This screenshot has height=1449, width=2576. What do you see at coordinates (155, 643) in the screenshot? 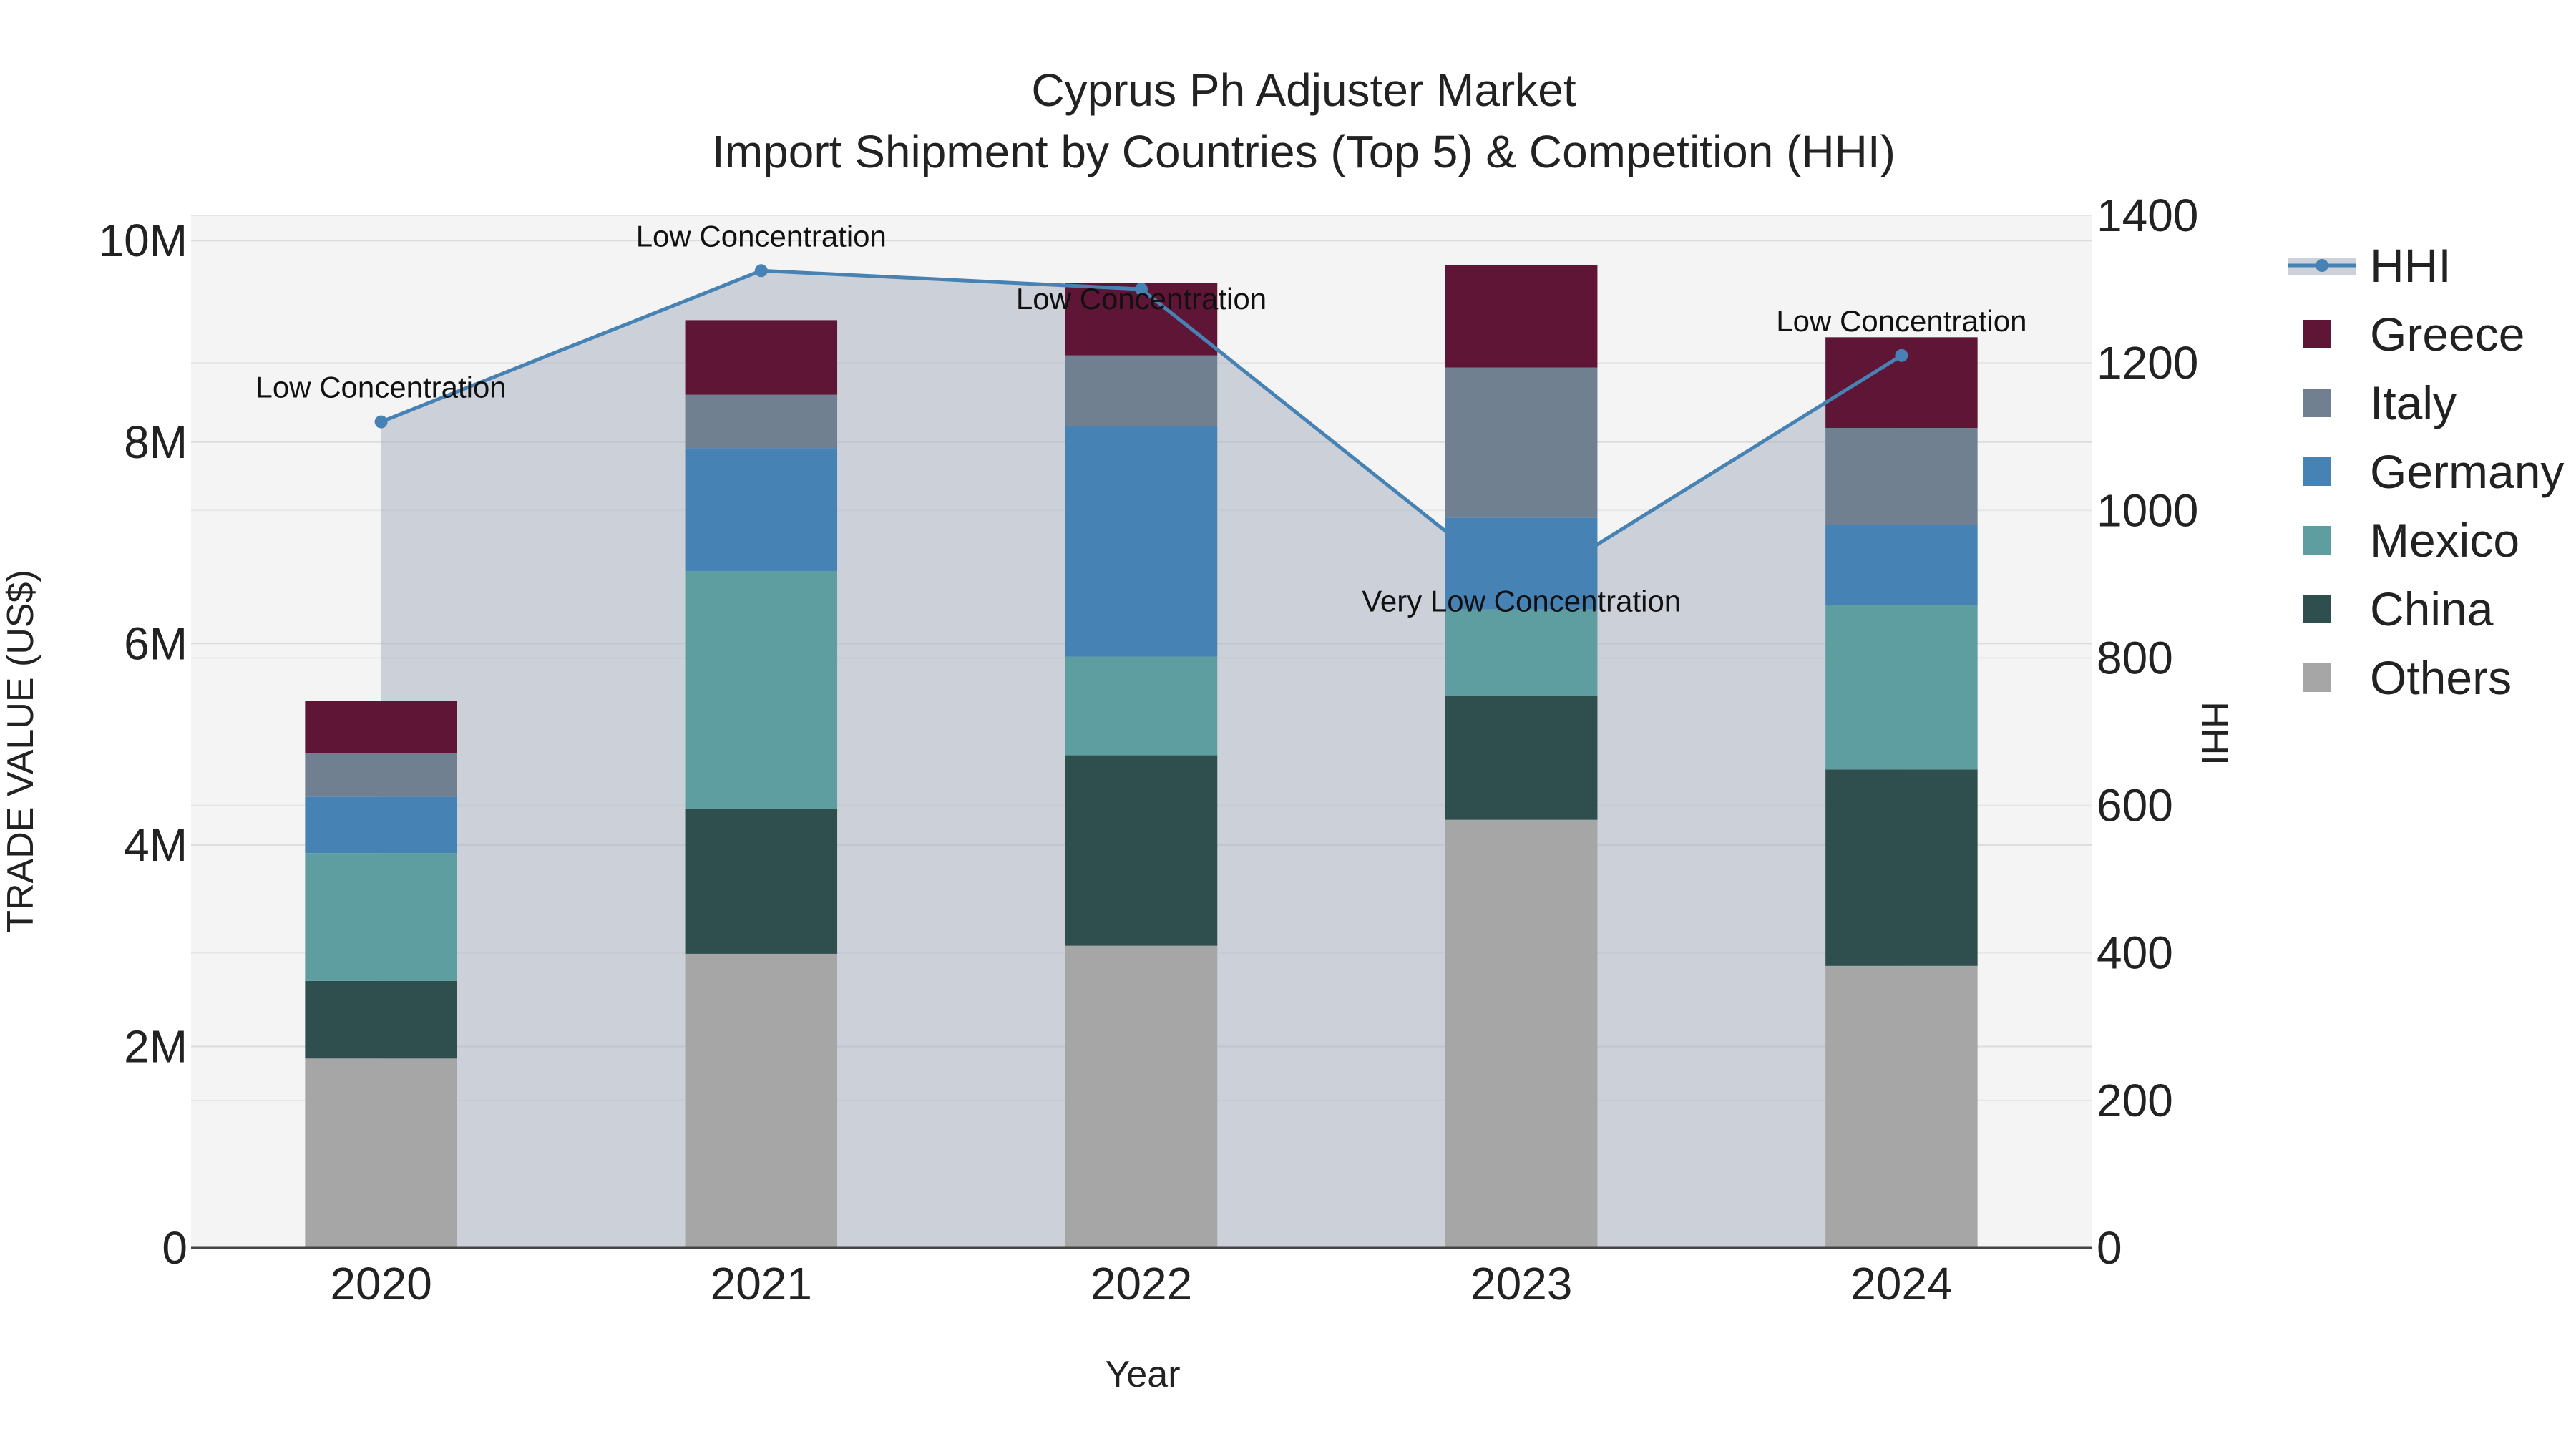
I see `y-tick-label: 6M` at bounding box center [155, 643].